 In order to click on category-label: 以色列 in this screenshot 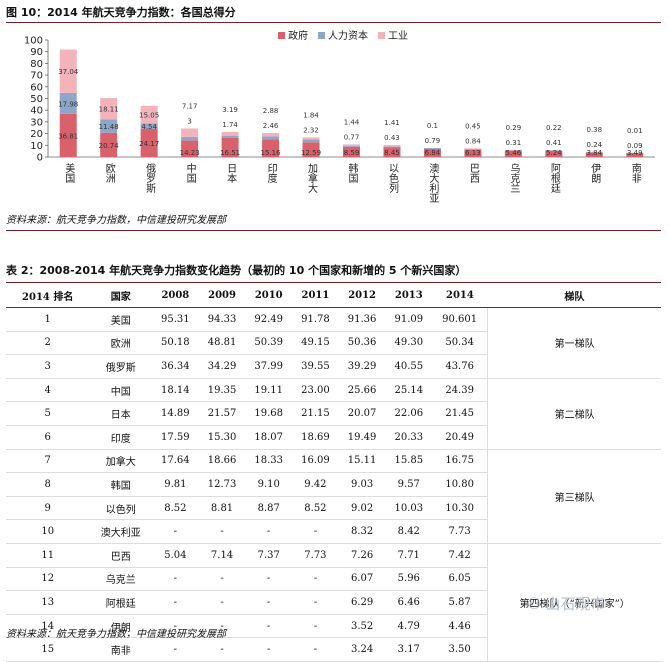, I will do `click(392, 178)`.